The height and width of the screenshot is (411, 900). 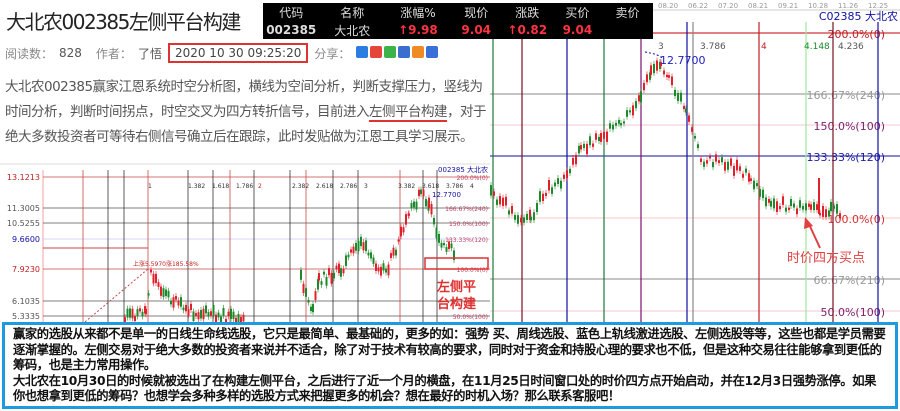 What do you see at coordinates (238, 53) in the screenshot?
I see `publish-date: 2020 10 30 09:25:20` at bounding box center [238, 53].